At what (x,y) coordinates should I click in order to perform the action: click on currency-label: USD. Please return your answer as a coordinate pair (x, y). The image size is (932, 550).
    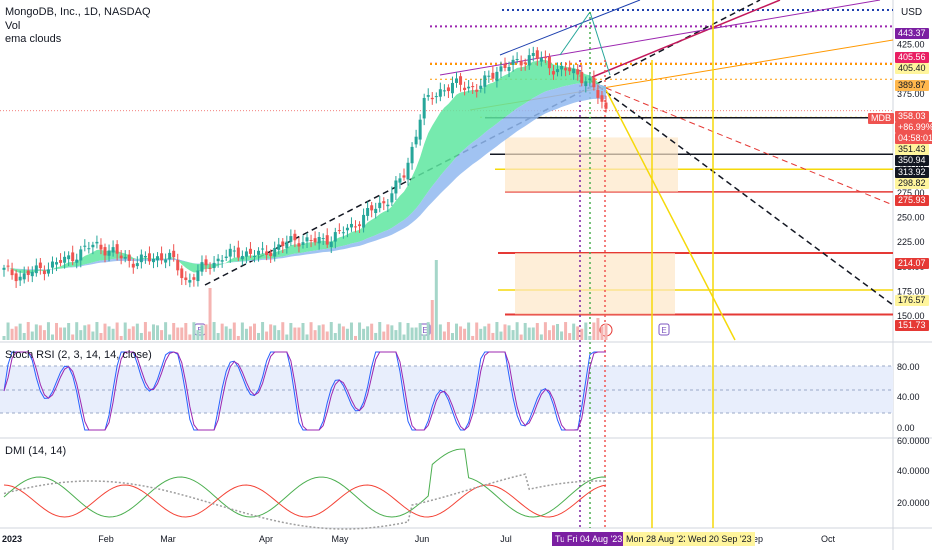
    Looking at the image, I should click on (912, 12).